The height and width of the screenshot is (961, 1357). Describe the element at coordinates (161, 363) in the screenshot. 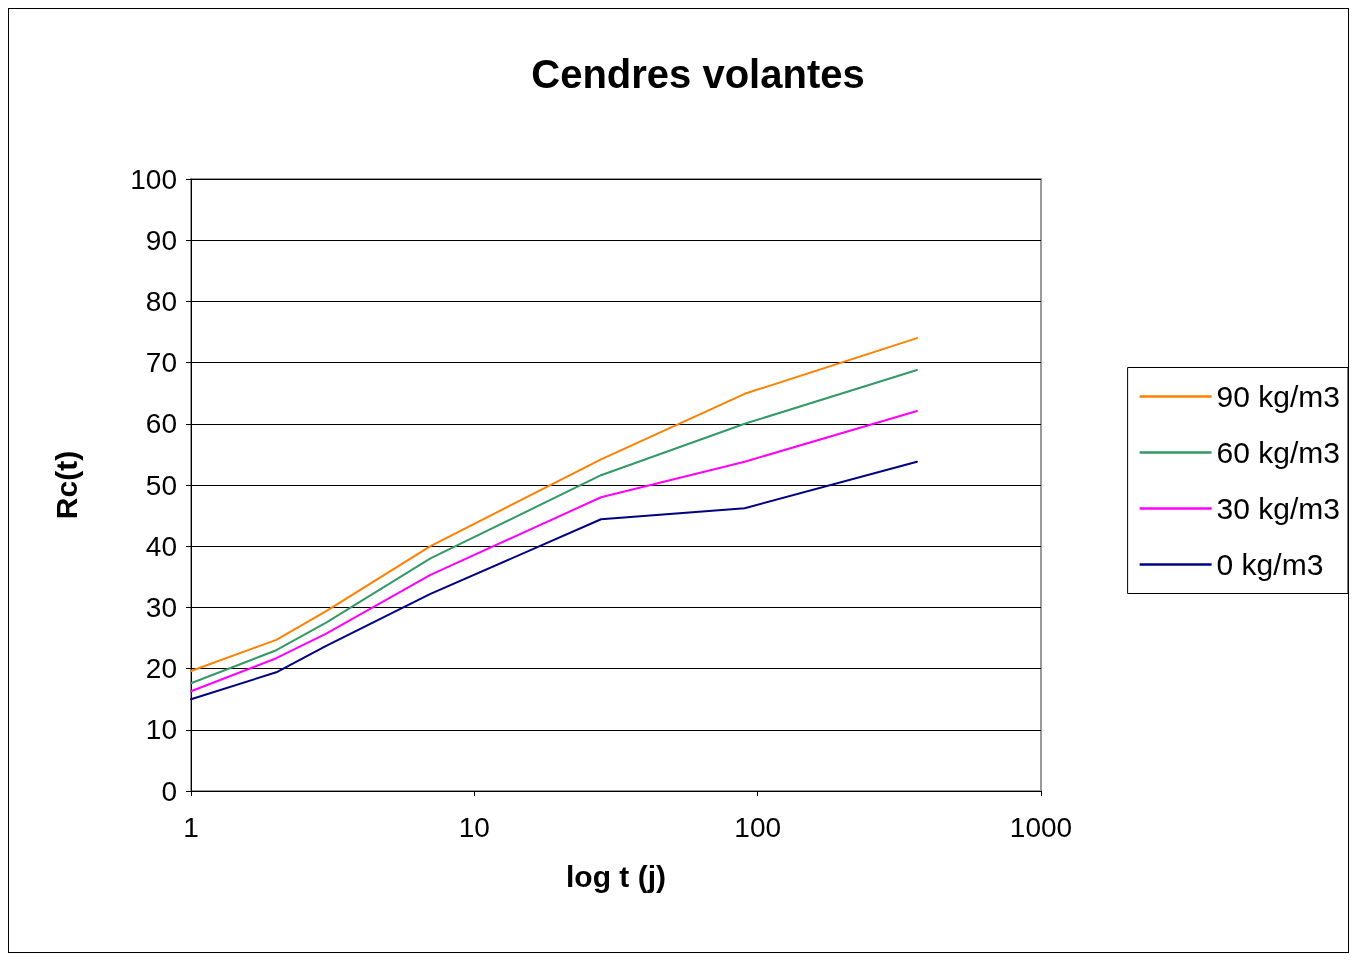

I see `y-tick-label: 70` at that location.